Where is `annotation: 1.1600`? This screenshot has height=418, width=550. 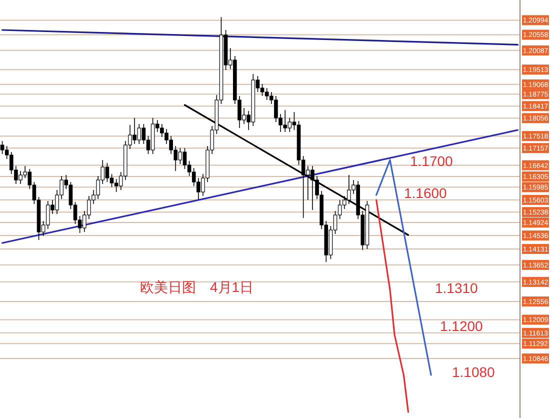
annotation: 1.1600 is located at coordinates (426, 193).